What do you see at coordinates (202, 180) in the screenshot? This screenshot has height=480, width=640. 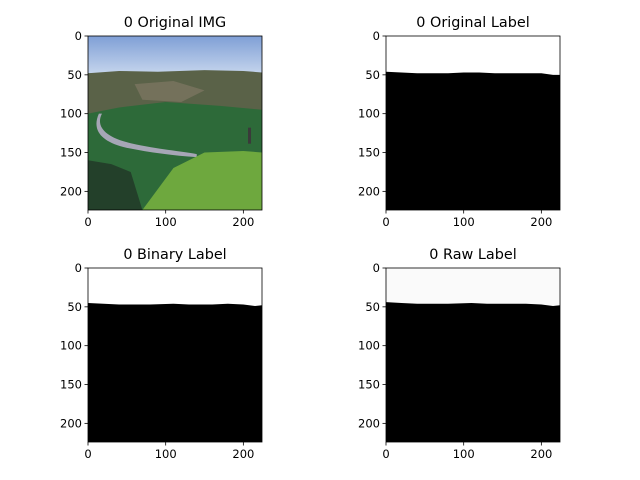 I see `grass-hill` at bounding box center [202, 180].